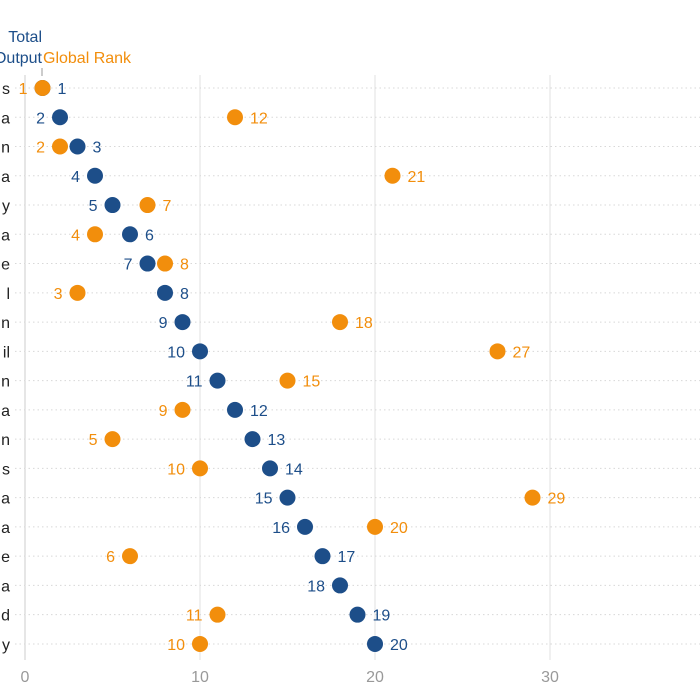  Describe the element at coordinates (375, 677) in the screenshot. I see `x-tick-label: 20` at that location.